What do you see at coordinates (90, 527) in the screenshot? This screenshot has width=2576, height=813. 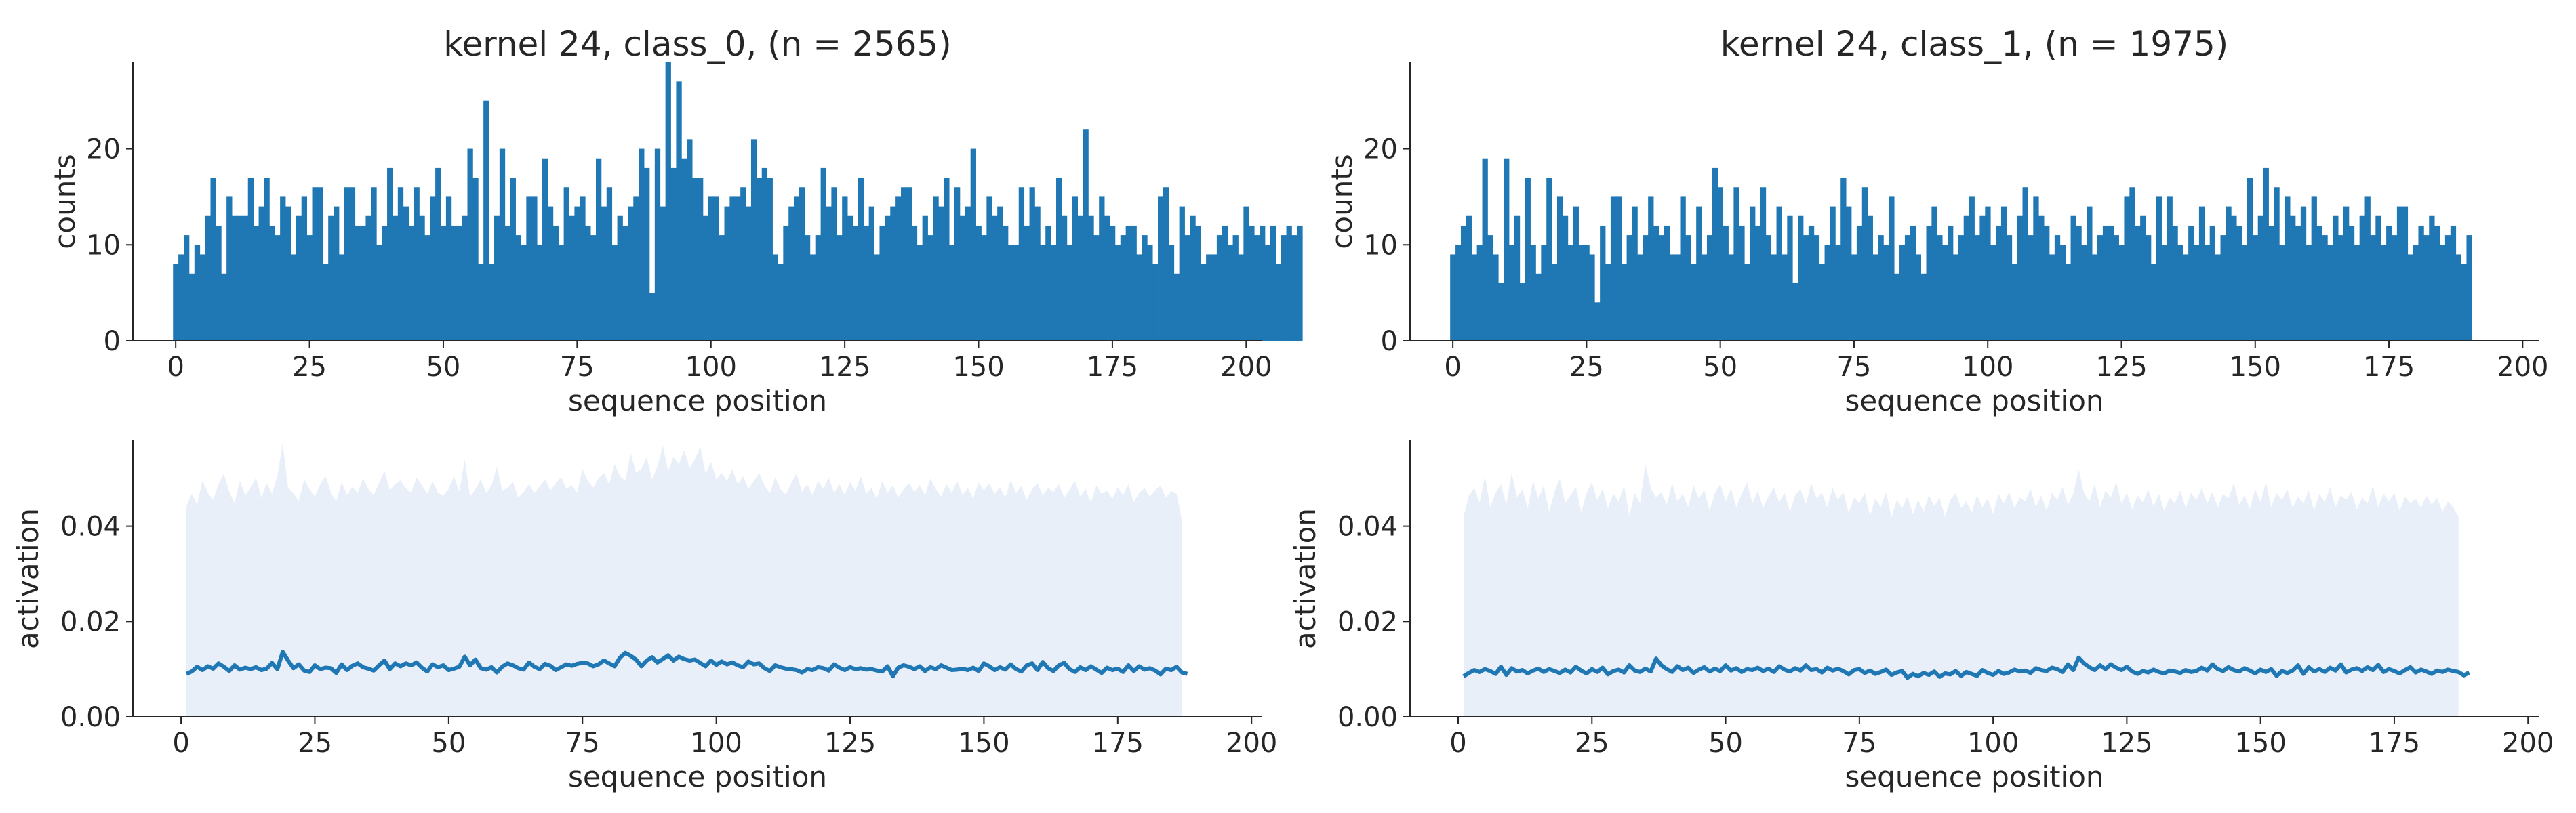 I see `y-tick-label: 0.04` at bounding box center [90, 527].